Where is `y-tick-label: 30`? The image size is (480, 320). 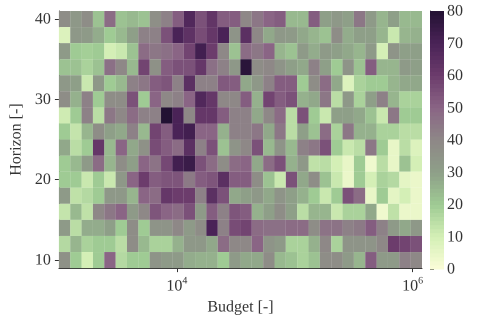
y-tick-label: 30 is located at coordinates (42, 99).